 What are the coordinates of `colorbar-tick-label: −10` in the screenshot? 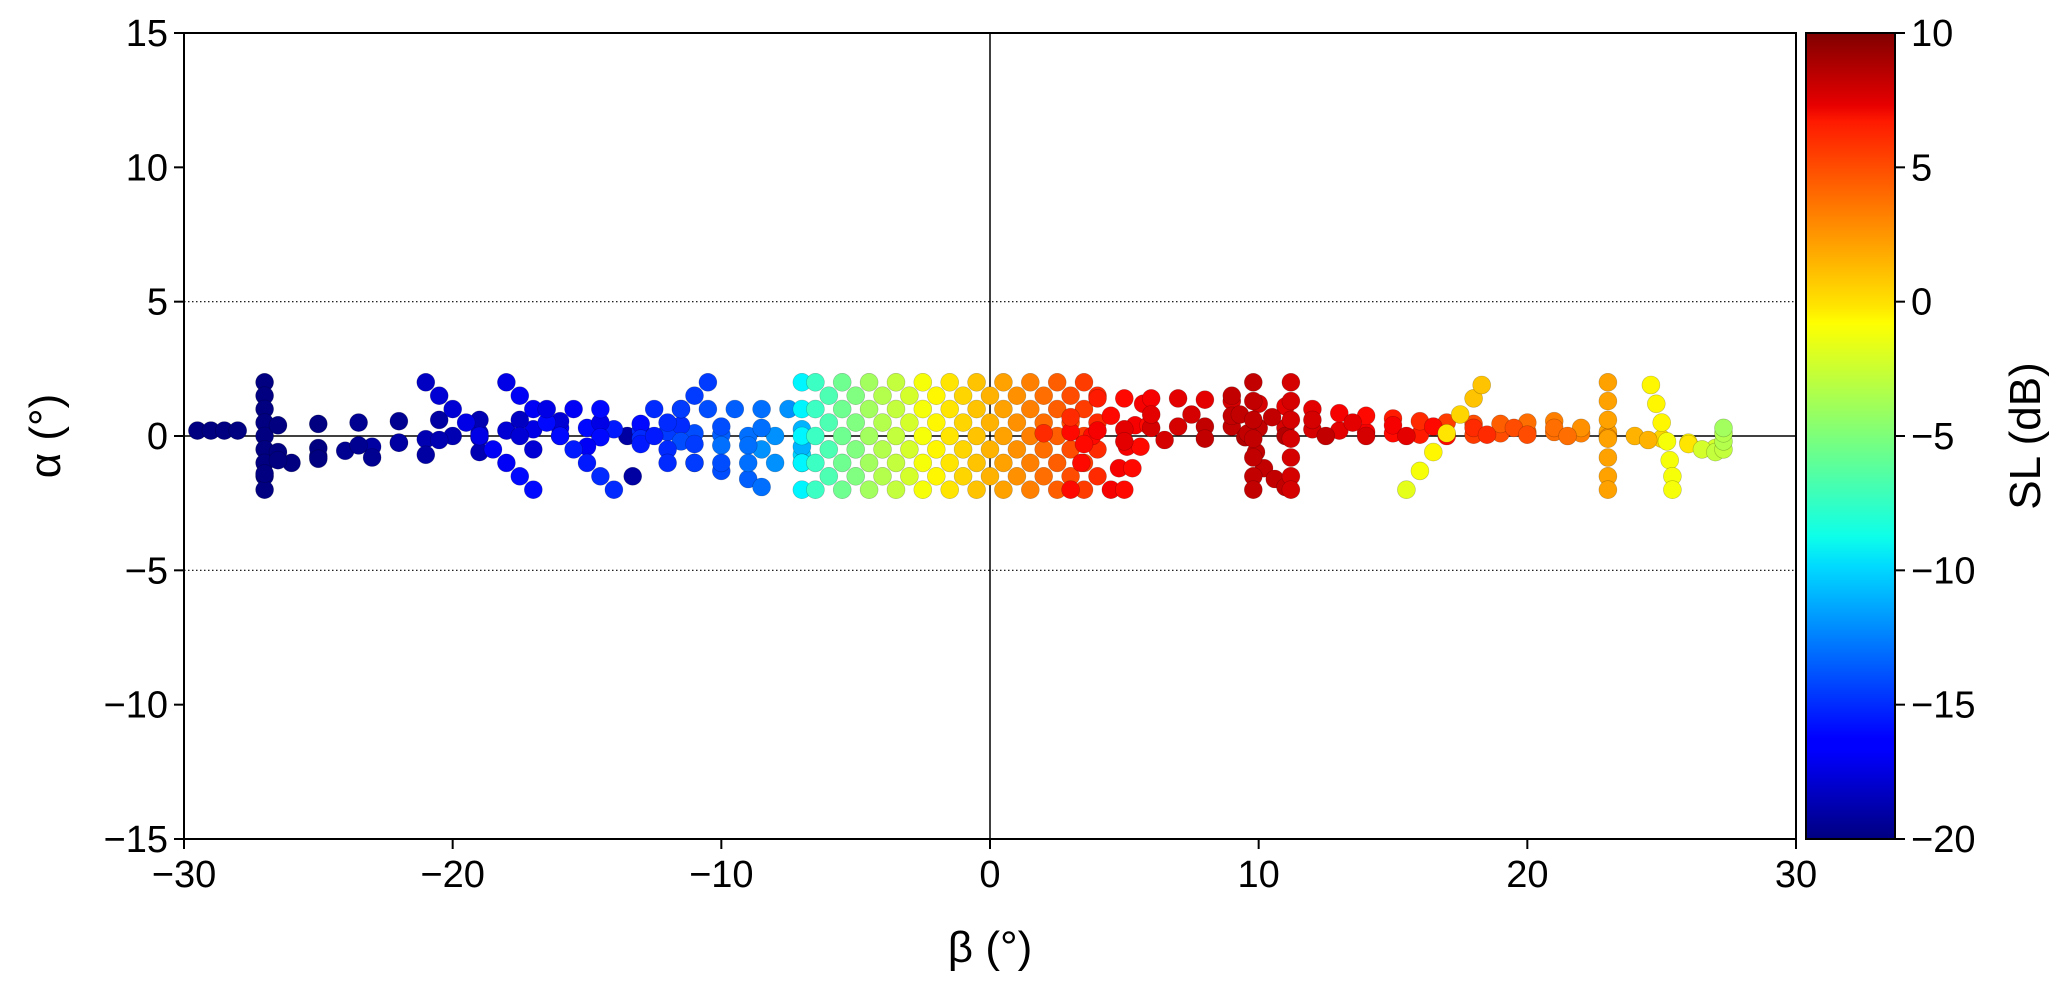 It's located at (1943, 571).